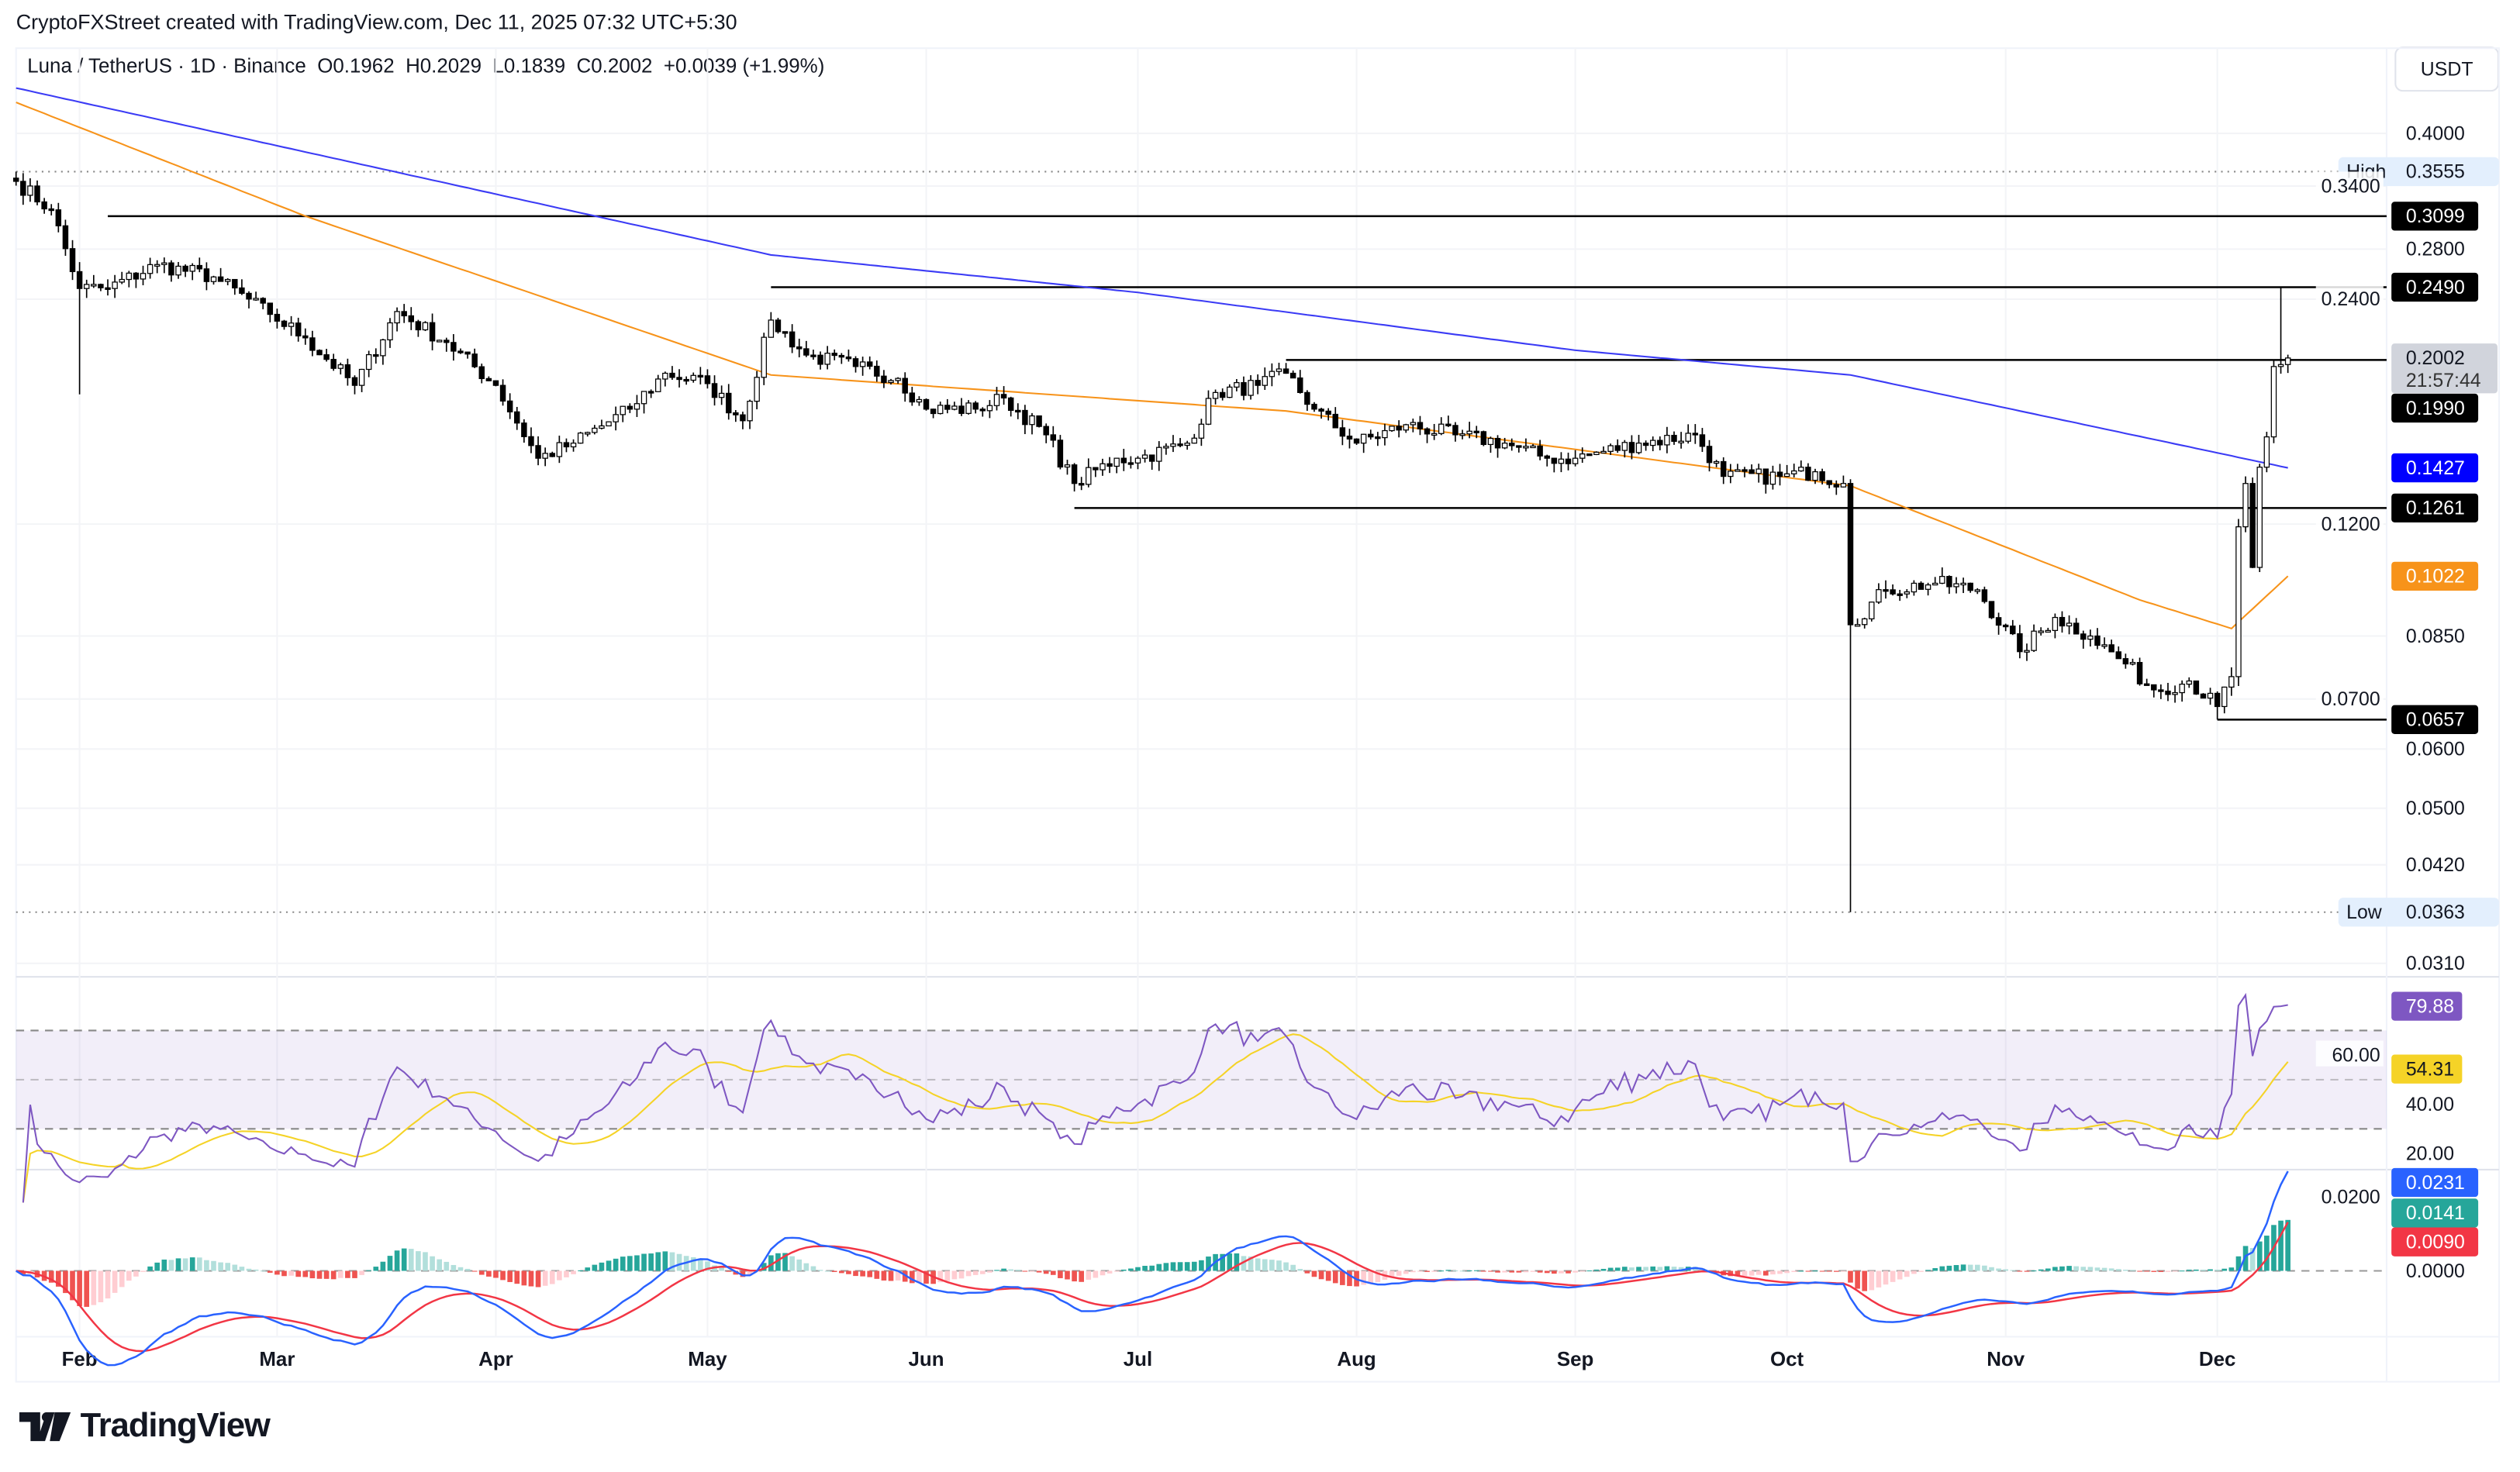  Describe the element at coordinates (926, 1359) in the screenshot. I see `time-tick-label: Jun` at that location.